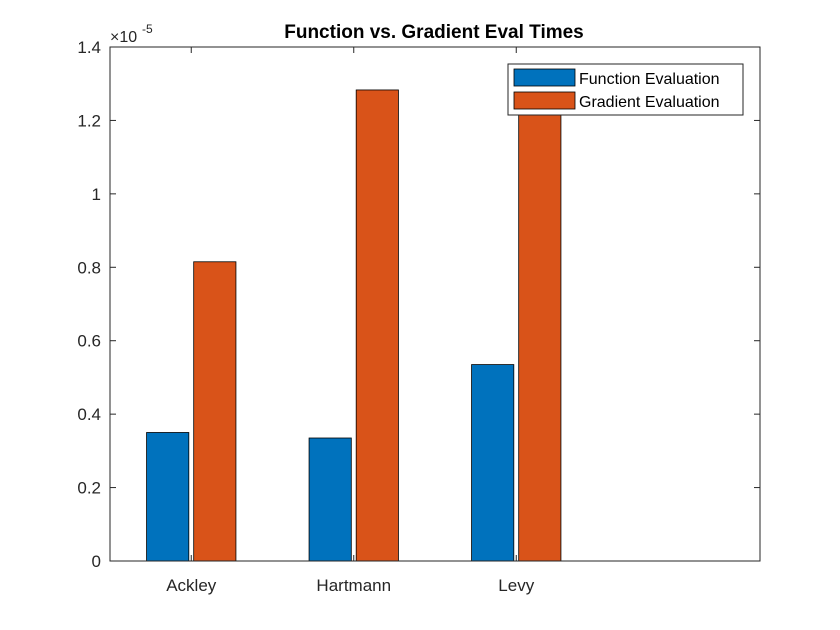 This screenshot has height=630, width=840. Describe the element at coordinates (89, 47) in the screenshot. I see `y-tick-label: 1.4` at that location.